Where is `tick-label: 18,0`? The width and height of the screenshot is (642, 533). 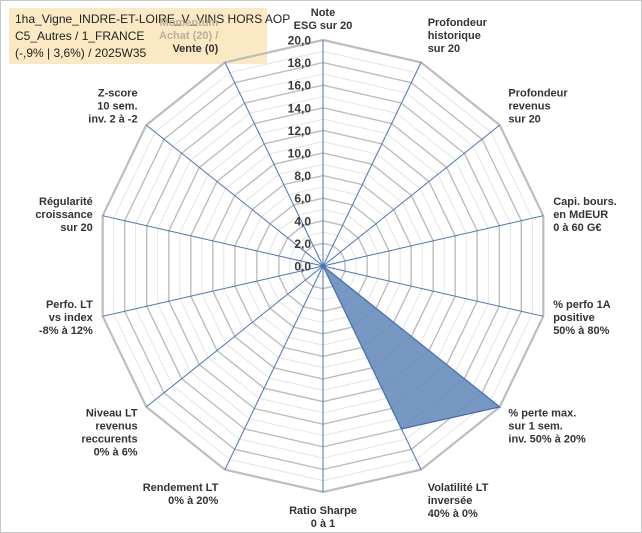 tick-label: 18,0 is located at coordinates (300, 63).